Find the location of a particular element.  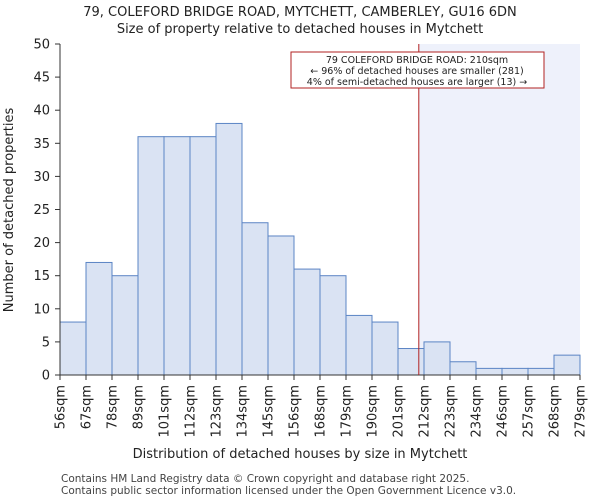

y-tick-label: 30 is located at coordinates (41, 177).